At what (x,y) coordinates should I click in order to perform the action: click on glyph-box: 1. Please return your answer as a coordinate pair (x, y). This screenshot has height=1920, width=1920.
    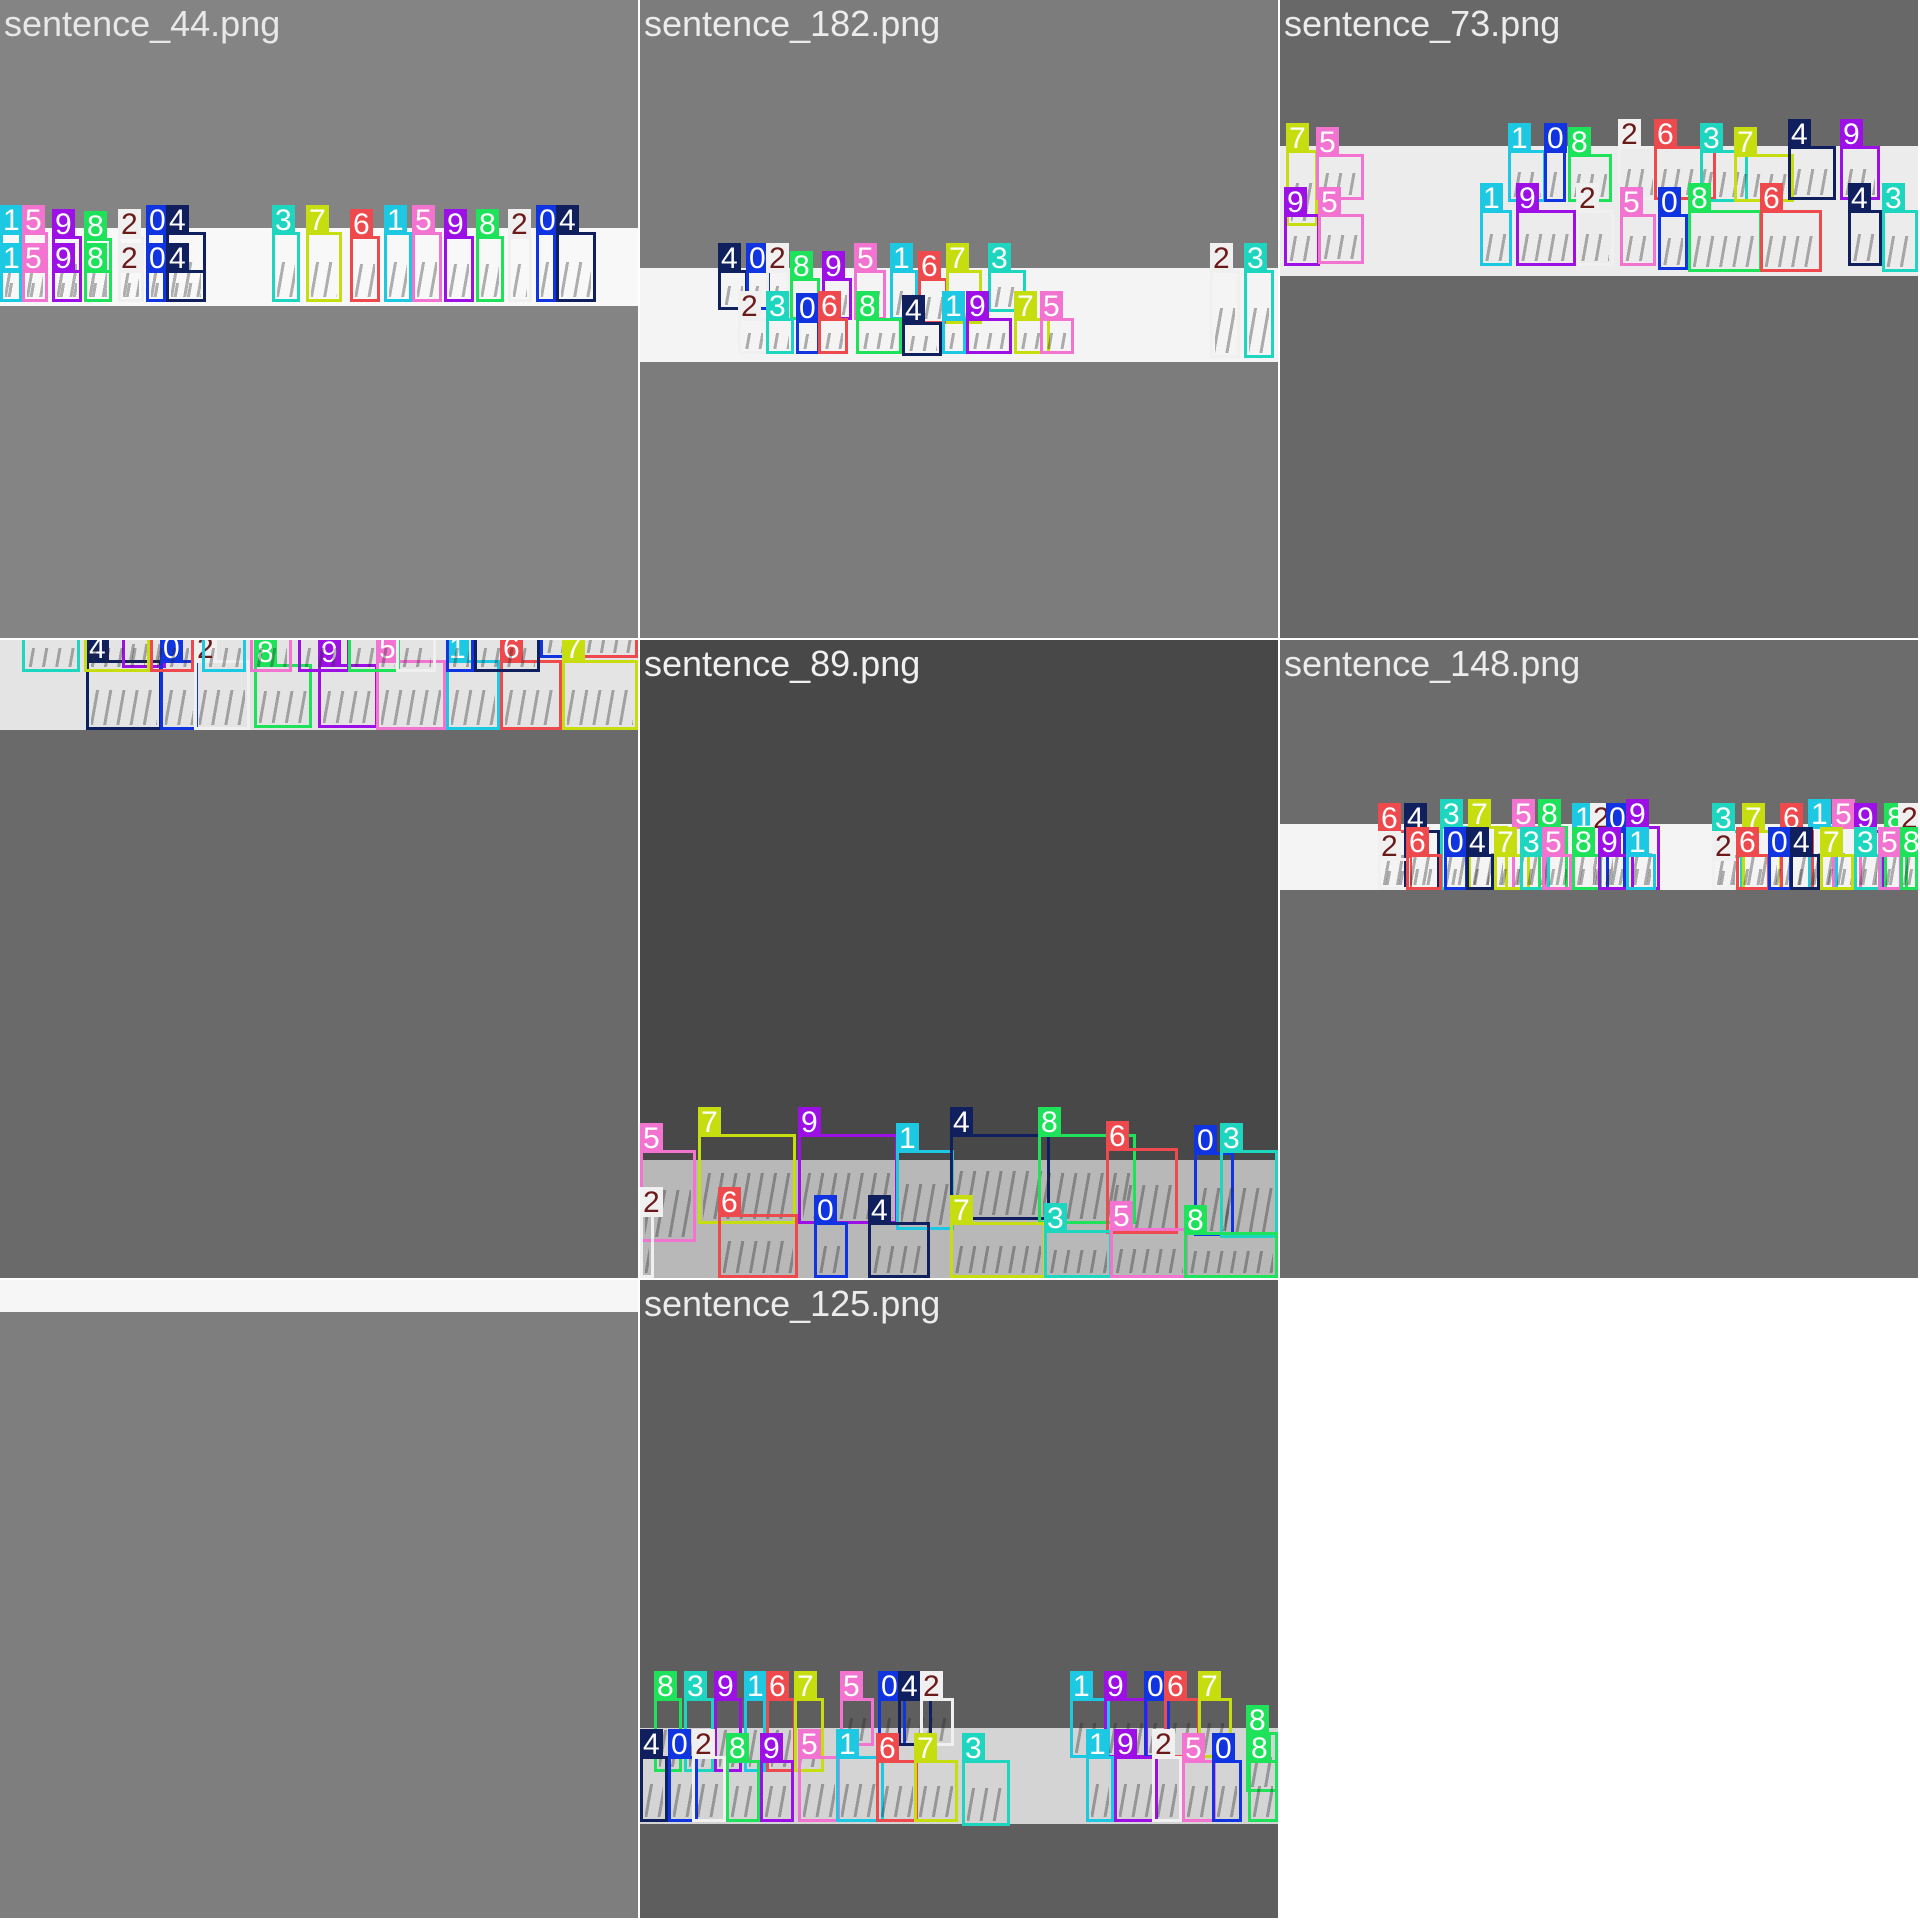
    Looking at the image, I should click on (860, 1775).